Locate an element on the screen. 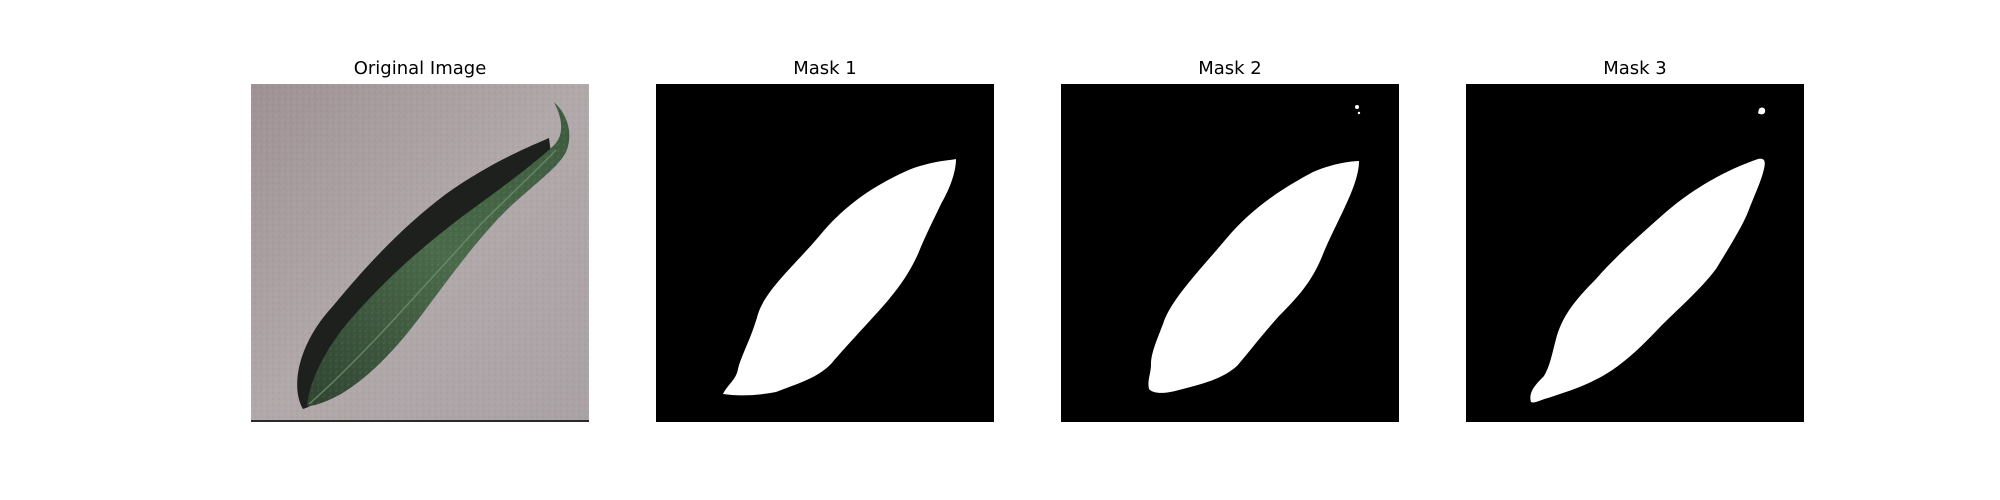  panel-title: Original Image is located at coordinates (420, 68).